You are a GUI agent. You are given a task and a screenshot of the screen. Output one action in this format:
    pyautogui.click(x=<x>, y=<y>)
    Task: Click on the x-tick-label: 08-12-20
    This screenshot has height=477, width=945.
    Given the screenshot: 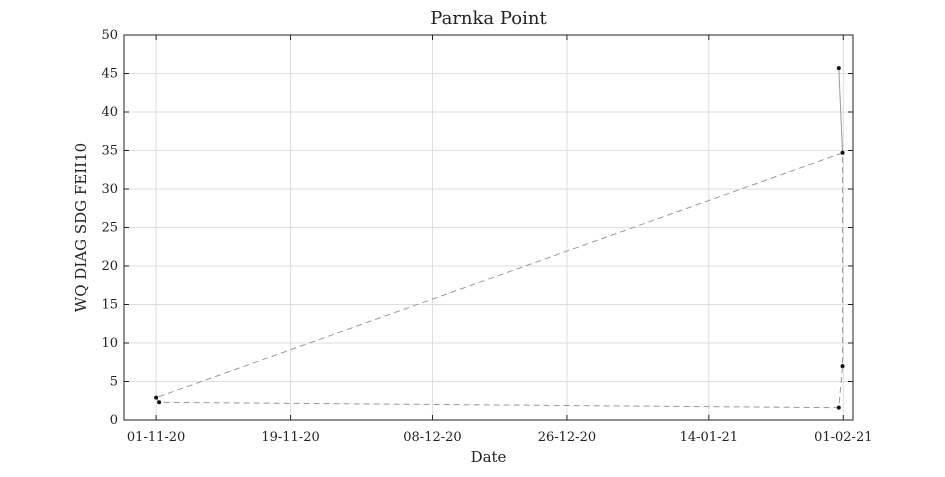 What is the action you would take?
    pyautogui.click(x=432, y=437)
    